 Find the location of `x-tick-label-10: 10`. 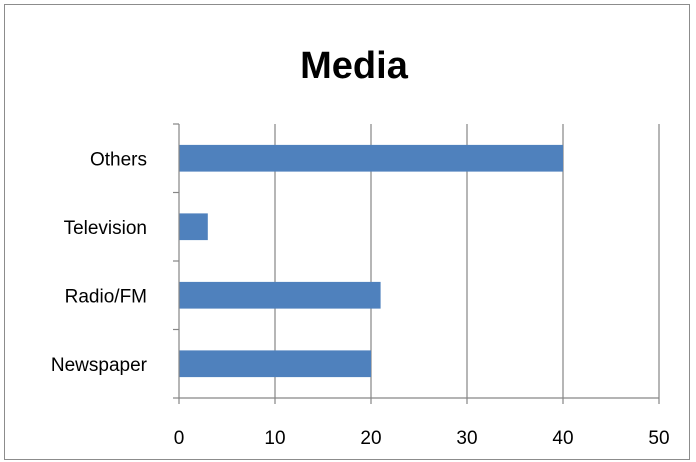

x-tick-label-10: 10 is located at coordinates (274, 438).